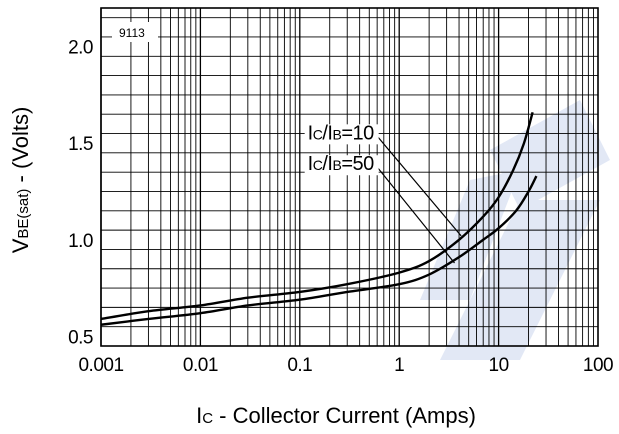 This screenshot has width=619, height=434. Describe the element at coordinates (80, 193) in the screenshot. I see `y-tick-labels: 0.5 1.0 1.5 2.0` at that location.